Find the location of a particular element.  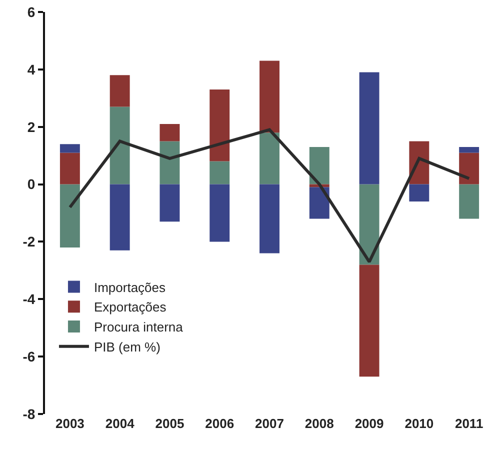

x-tick-label: 2004 is located at coordinates (120, 423).